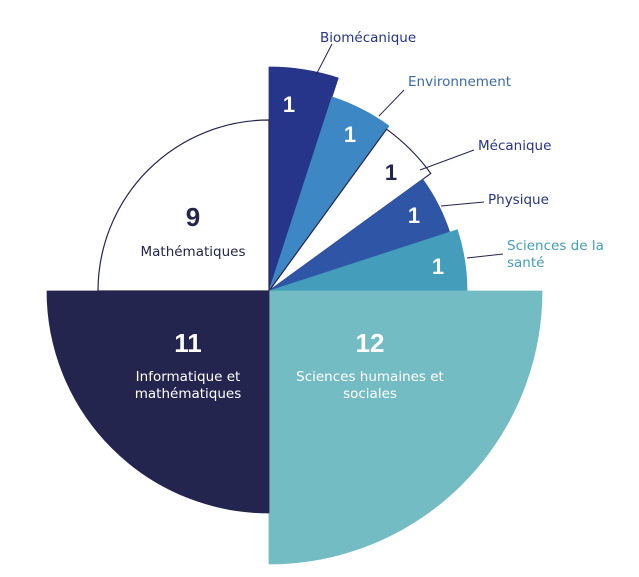 The width and height of the screenshot is (639, 577). What do you see at coordinates (370, 385) in the screenshot?
I see `category-label-sciences-humaines-et-sociales: Sciences humaines et sociales` at bounding box center [370, 385].